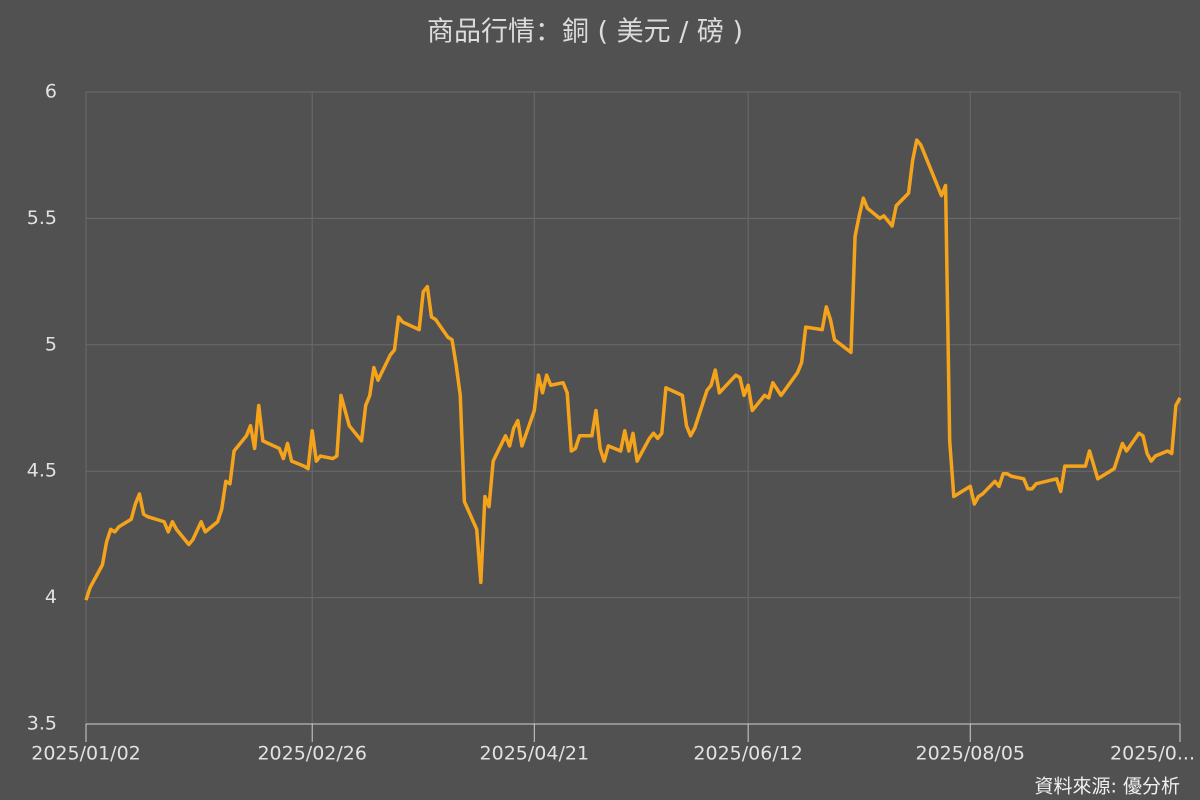 Image resolution: width=1200 pixels, height=800 pixels. What do you see at coordinates (51, 344) in the screenshot?
I see `y-tick-label: 5` at bounding box center [51, 344].